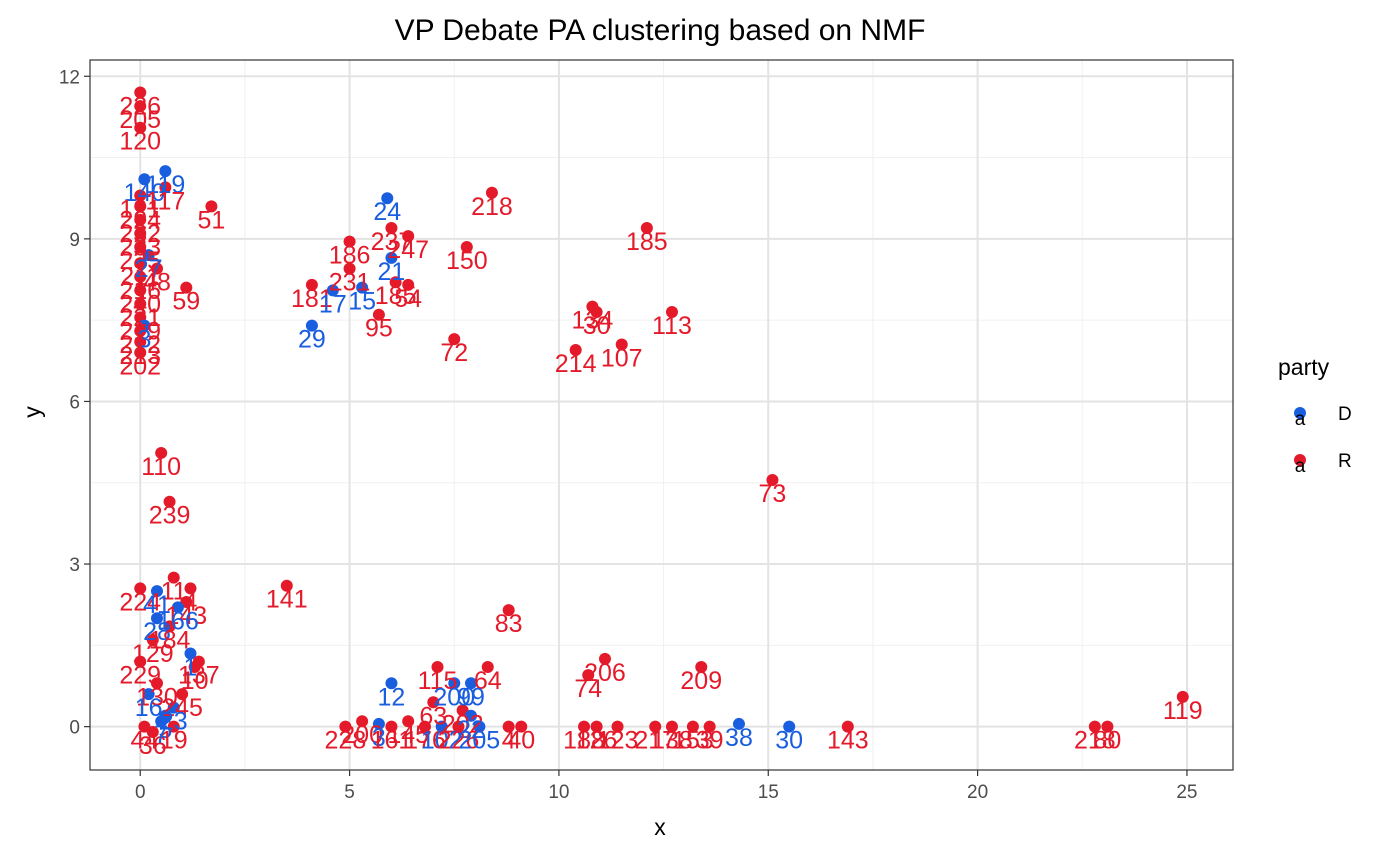 This screenshot has height=855, width=1384. Describe the element at coordinates (174, 741) in the screenshot. I see `data-label: 19` at that location.